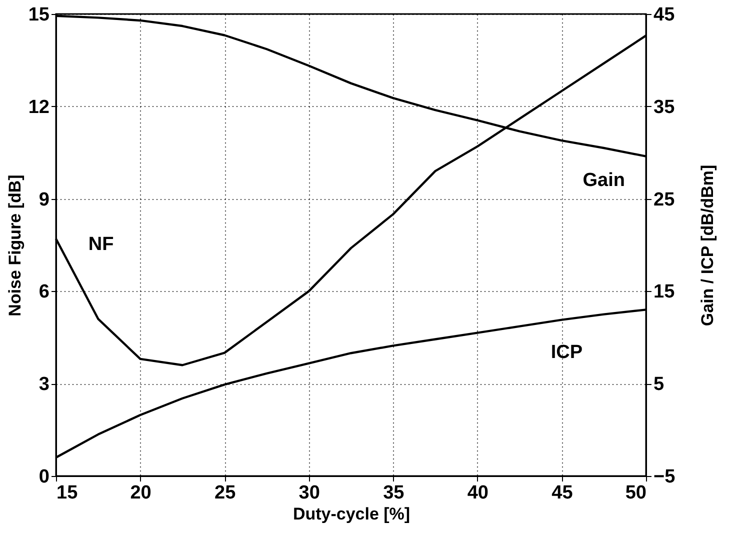 This screenshot has width=737, height=547. Describe the element at coordinates (635, 493) in the screenshot. I see `x-tick-label: 50` at that location.